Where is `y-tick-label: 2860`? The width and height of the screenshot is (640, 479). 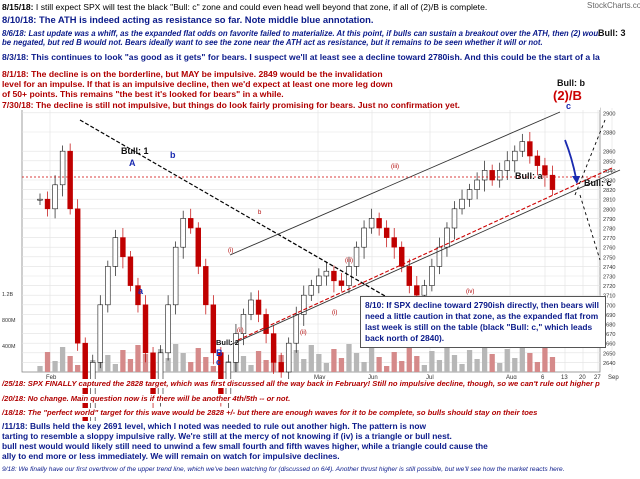
y-tick-label: 2860 is located at coordinates (609, 153).